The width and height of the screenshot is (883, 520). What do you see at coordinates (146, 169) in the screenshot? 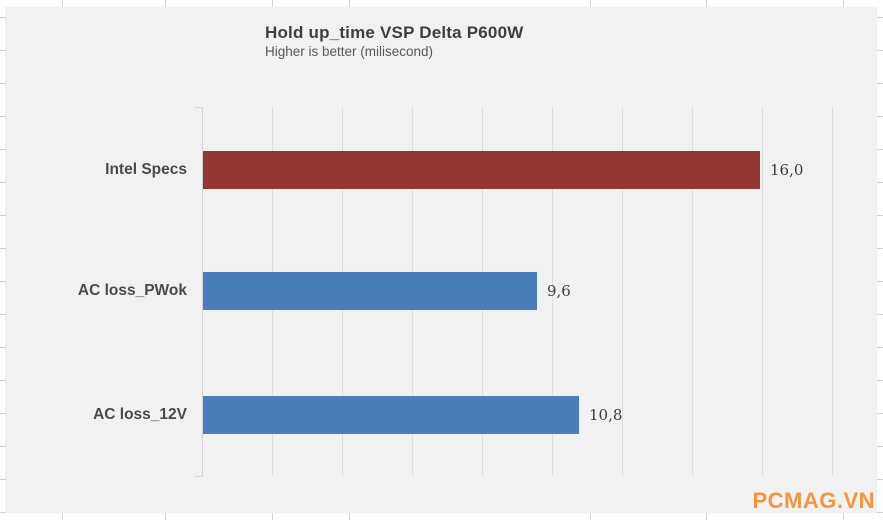
I see `category-label: Intel Specs` at bounding box center [146, 169].